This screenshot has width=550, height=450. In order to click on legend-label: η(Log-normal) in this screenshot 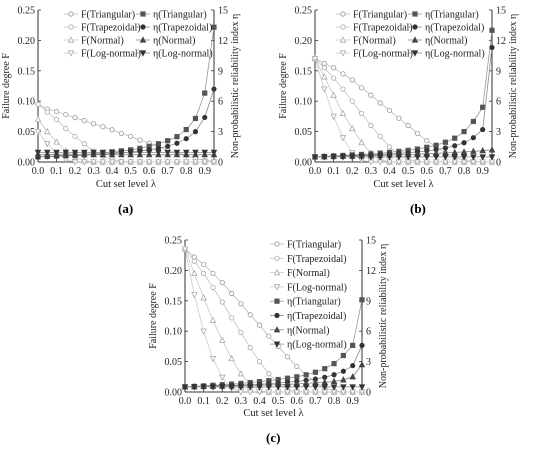, I will do `click(455, 54)`.